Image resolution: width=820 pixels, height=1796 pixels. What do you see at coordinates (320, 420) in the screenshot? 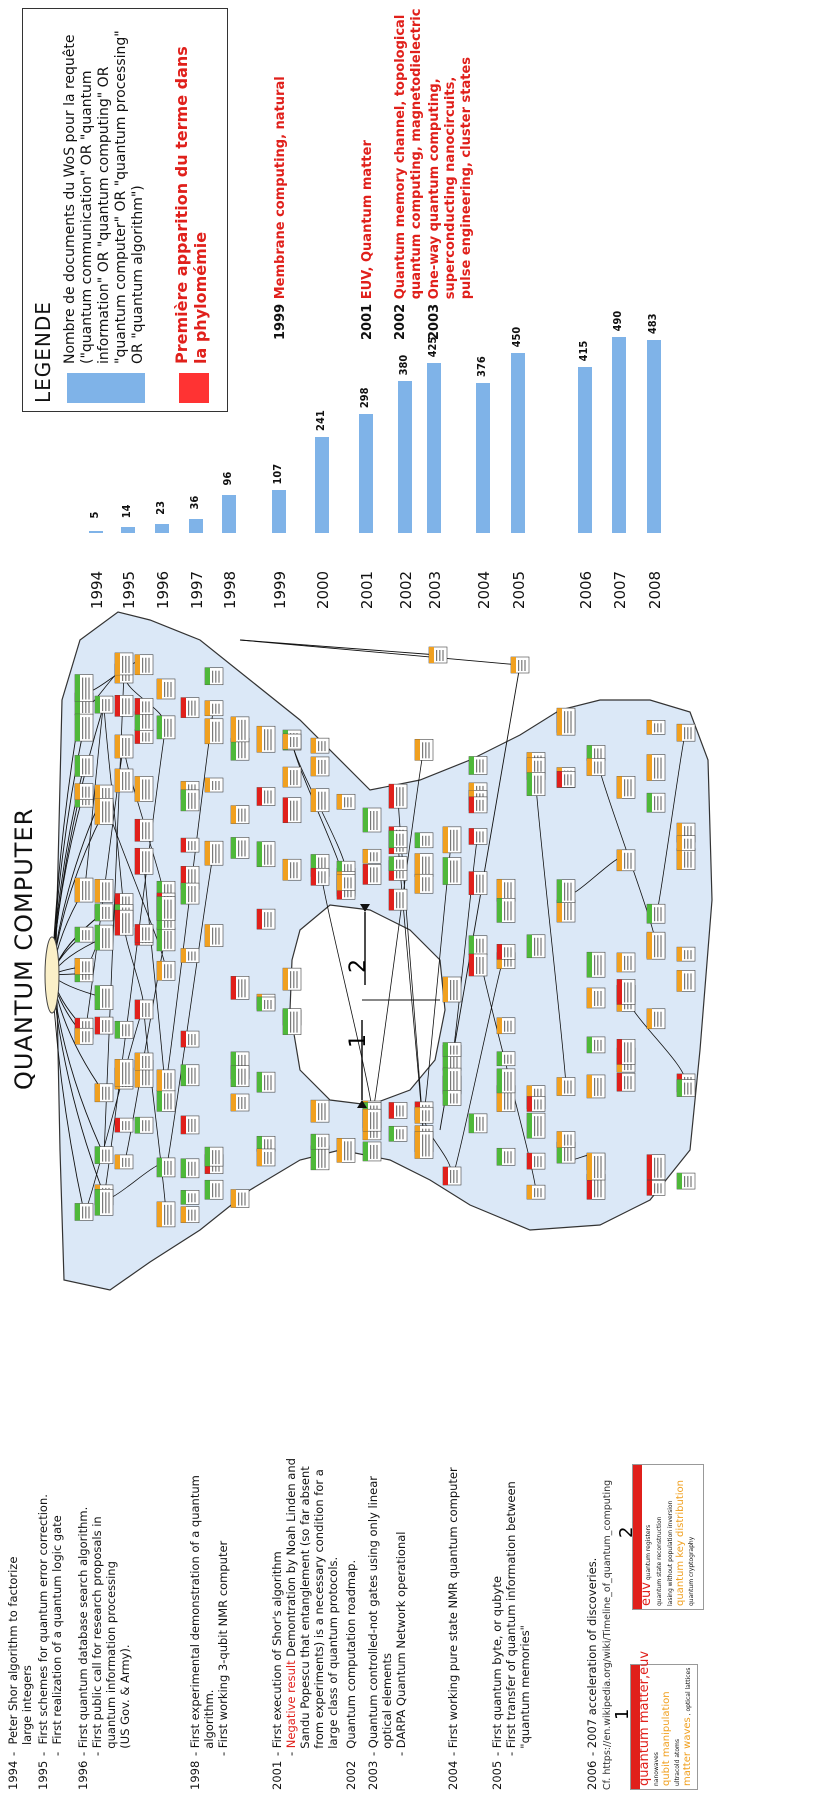
I see `bar-value-2000: 241` at bounding box center [320, 420].